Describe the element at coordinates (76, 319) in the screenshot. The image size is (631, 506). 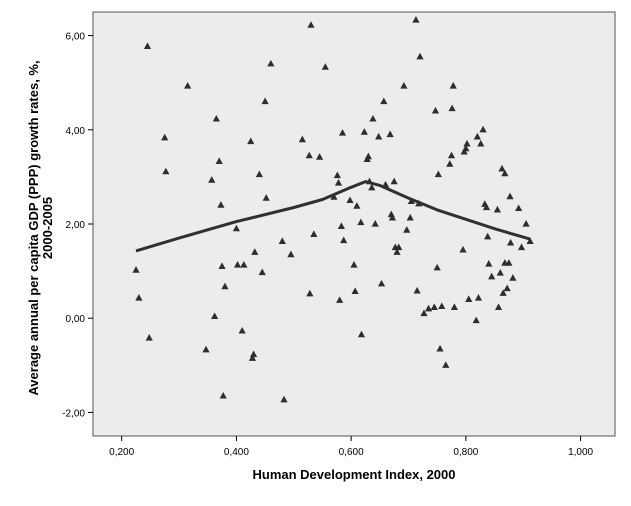
I see `y-tick-label: 0,00` at that location.